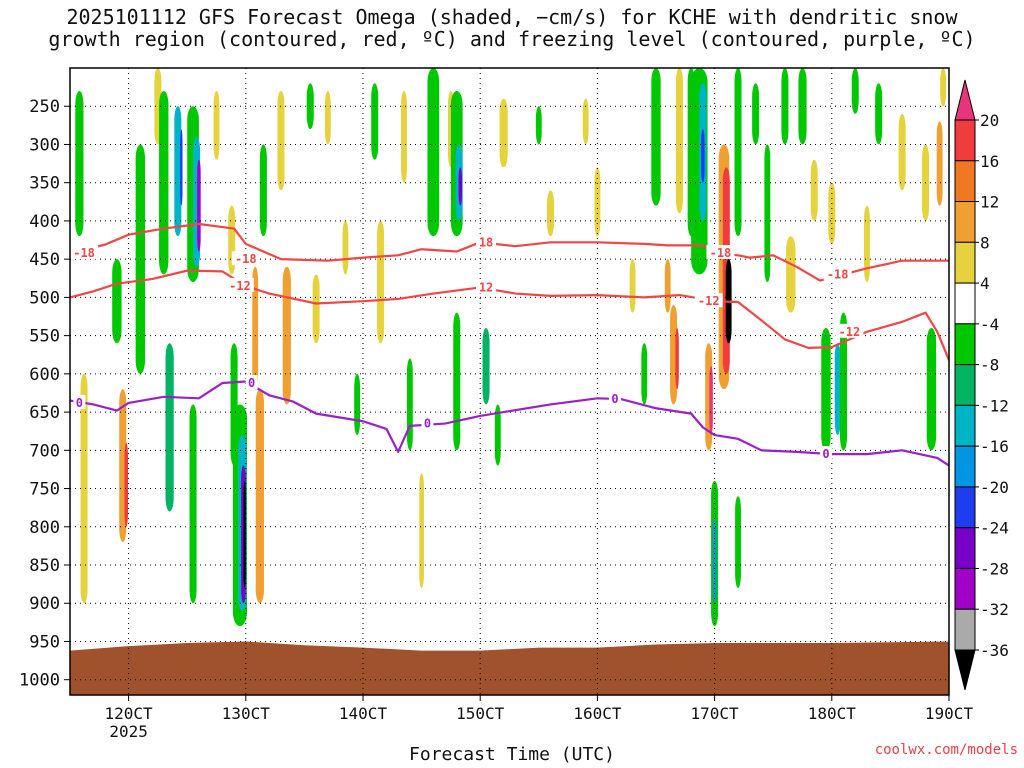  I want to click on colorbar-label: -24, so click(994, 528).